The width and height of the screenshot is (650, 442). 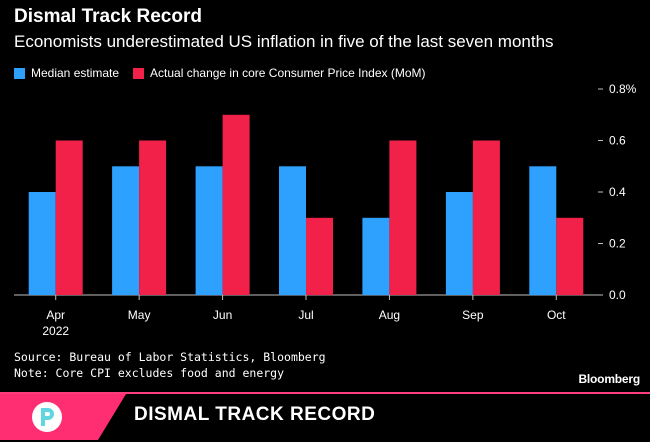 What do you see at coordinates (617, 192) in the screenshot?
I see `y-tick-label-2: 0.4` at bounding box center [617, 192].